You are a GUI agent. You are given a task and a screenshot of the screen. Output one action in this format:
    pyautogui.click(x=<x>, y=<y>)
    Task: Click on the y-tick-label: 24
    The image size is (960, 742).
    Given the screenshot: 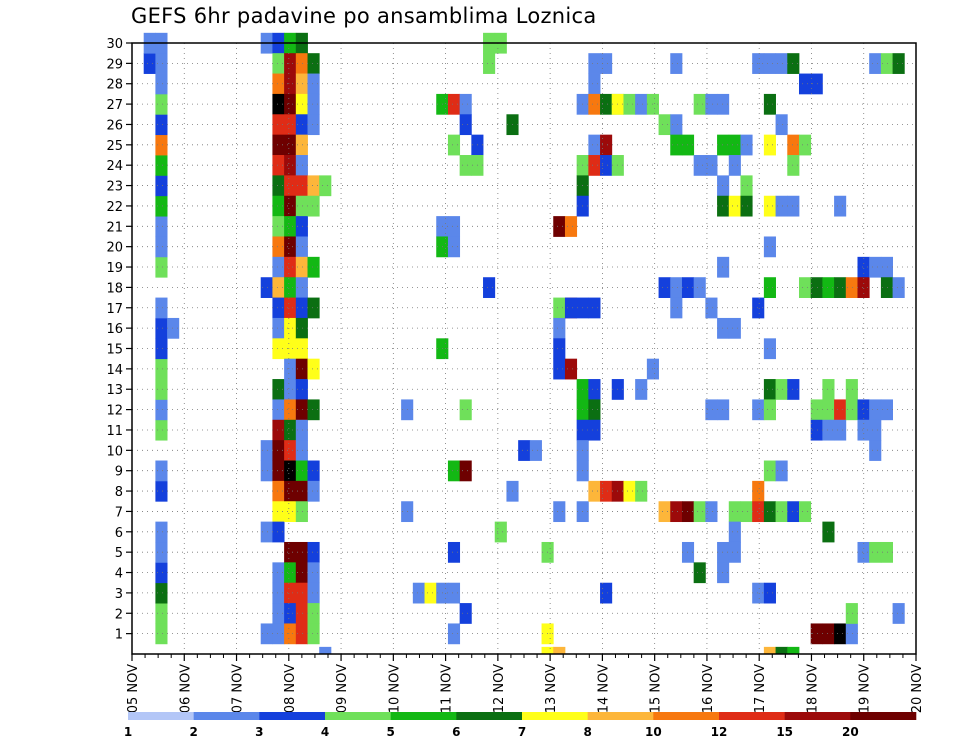 What is the action you would take?
    pyautogui.click(x=114, y=166)
    